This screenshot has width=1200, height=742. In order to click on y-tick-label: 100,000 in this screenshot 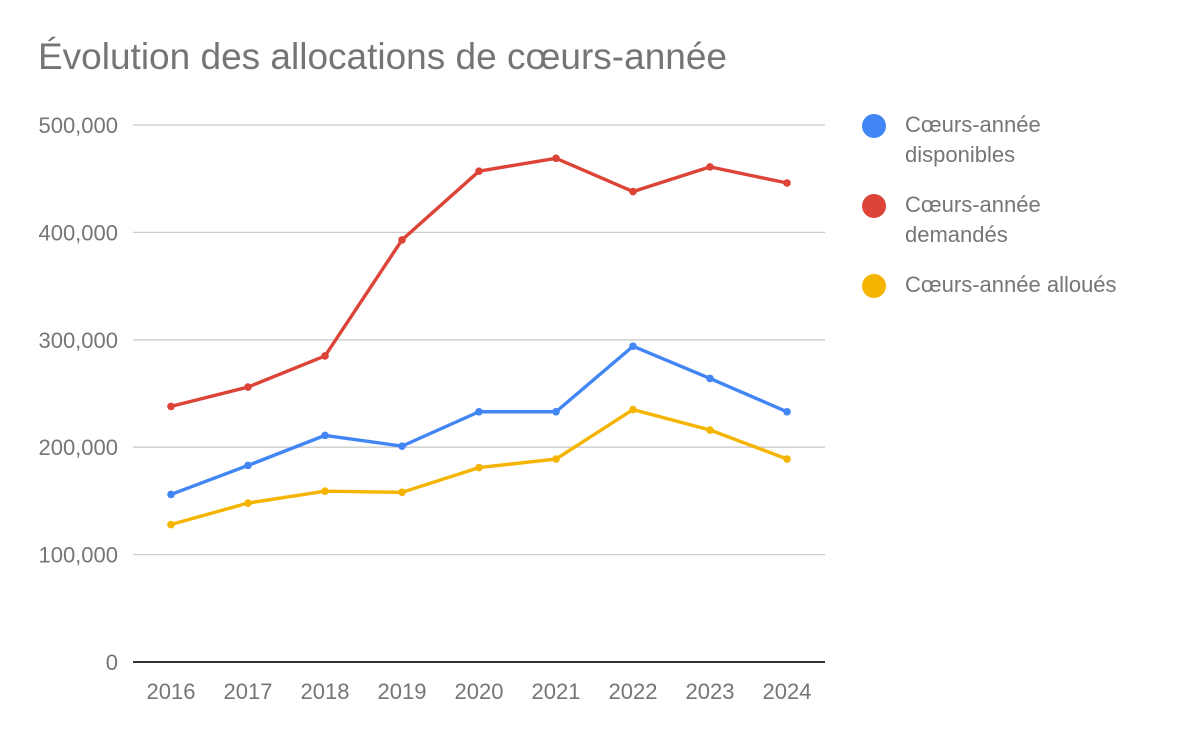, I will do `click(78, 555)`.